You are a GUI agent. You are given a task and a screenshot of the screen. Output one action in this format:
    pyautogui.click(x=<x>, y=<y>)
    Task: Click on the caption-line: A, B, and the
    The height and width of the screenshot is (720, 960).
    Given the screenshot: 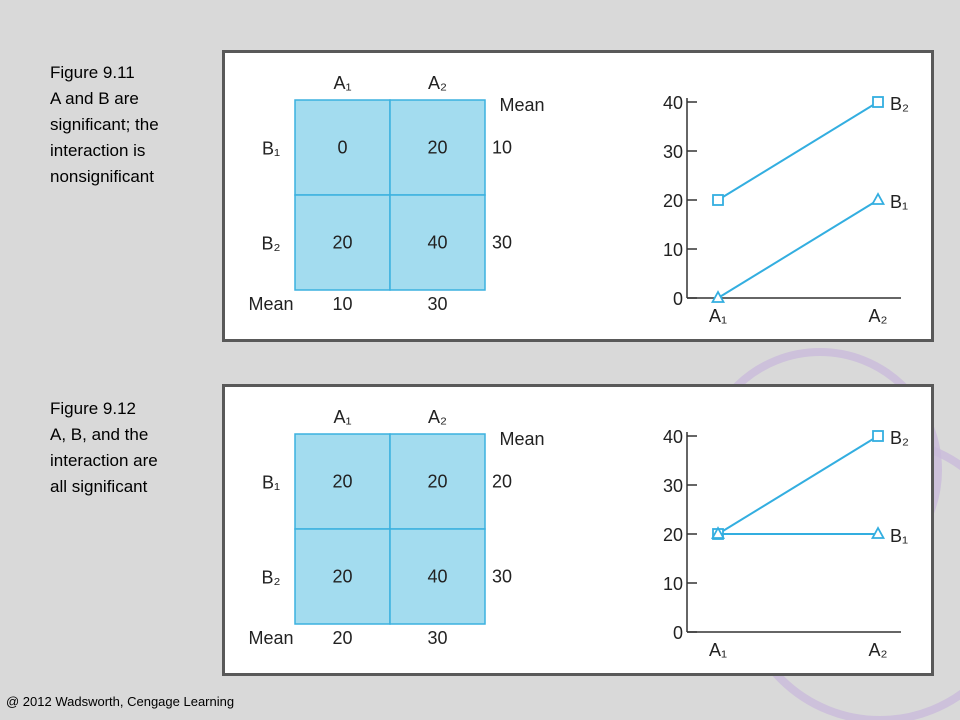 What is the action you would take?
    pyautogui.click(x=99, y=434)
    